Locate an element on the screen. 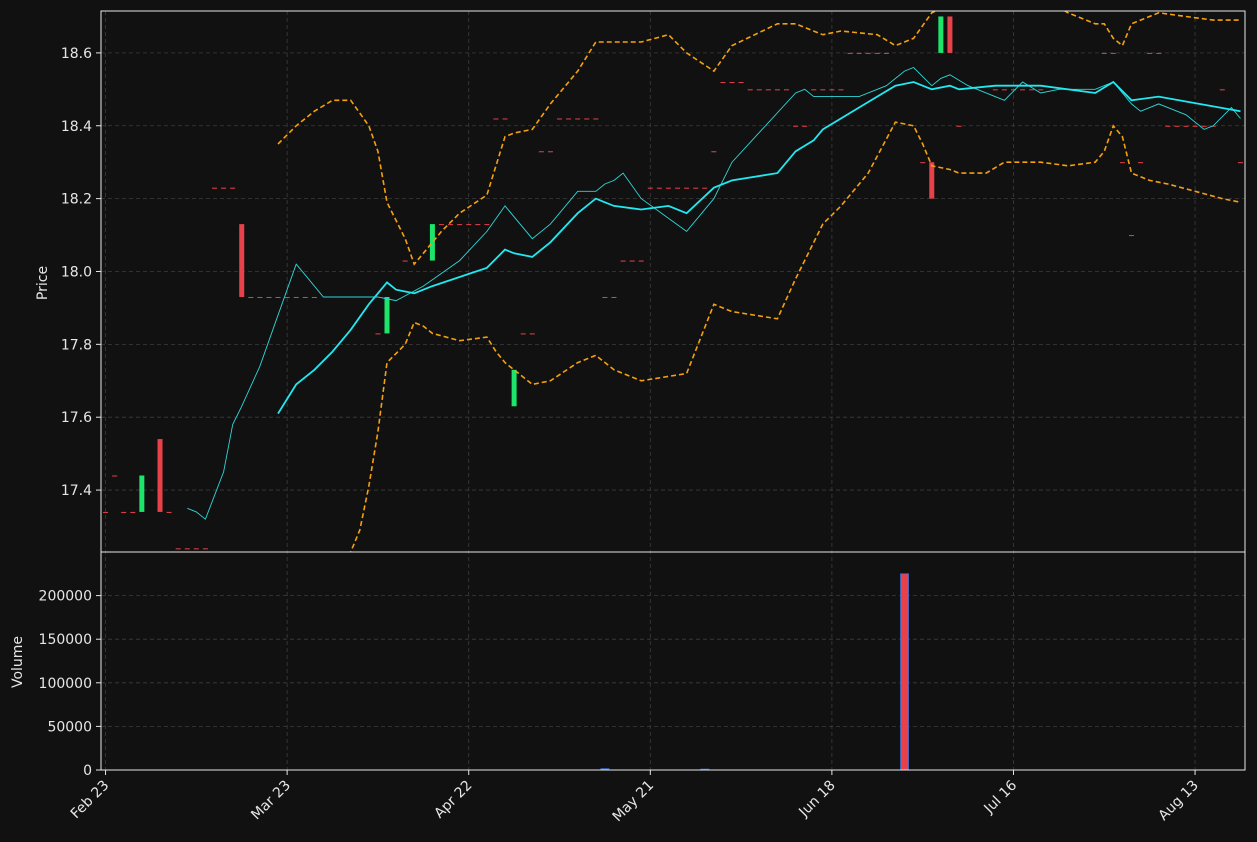 This screenshot has height=842, width=1257. y-axis-label: Price is located at coordinates (43, 283).